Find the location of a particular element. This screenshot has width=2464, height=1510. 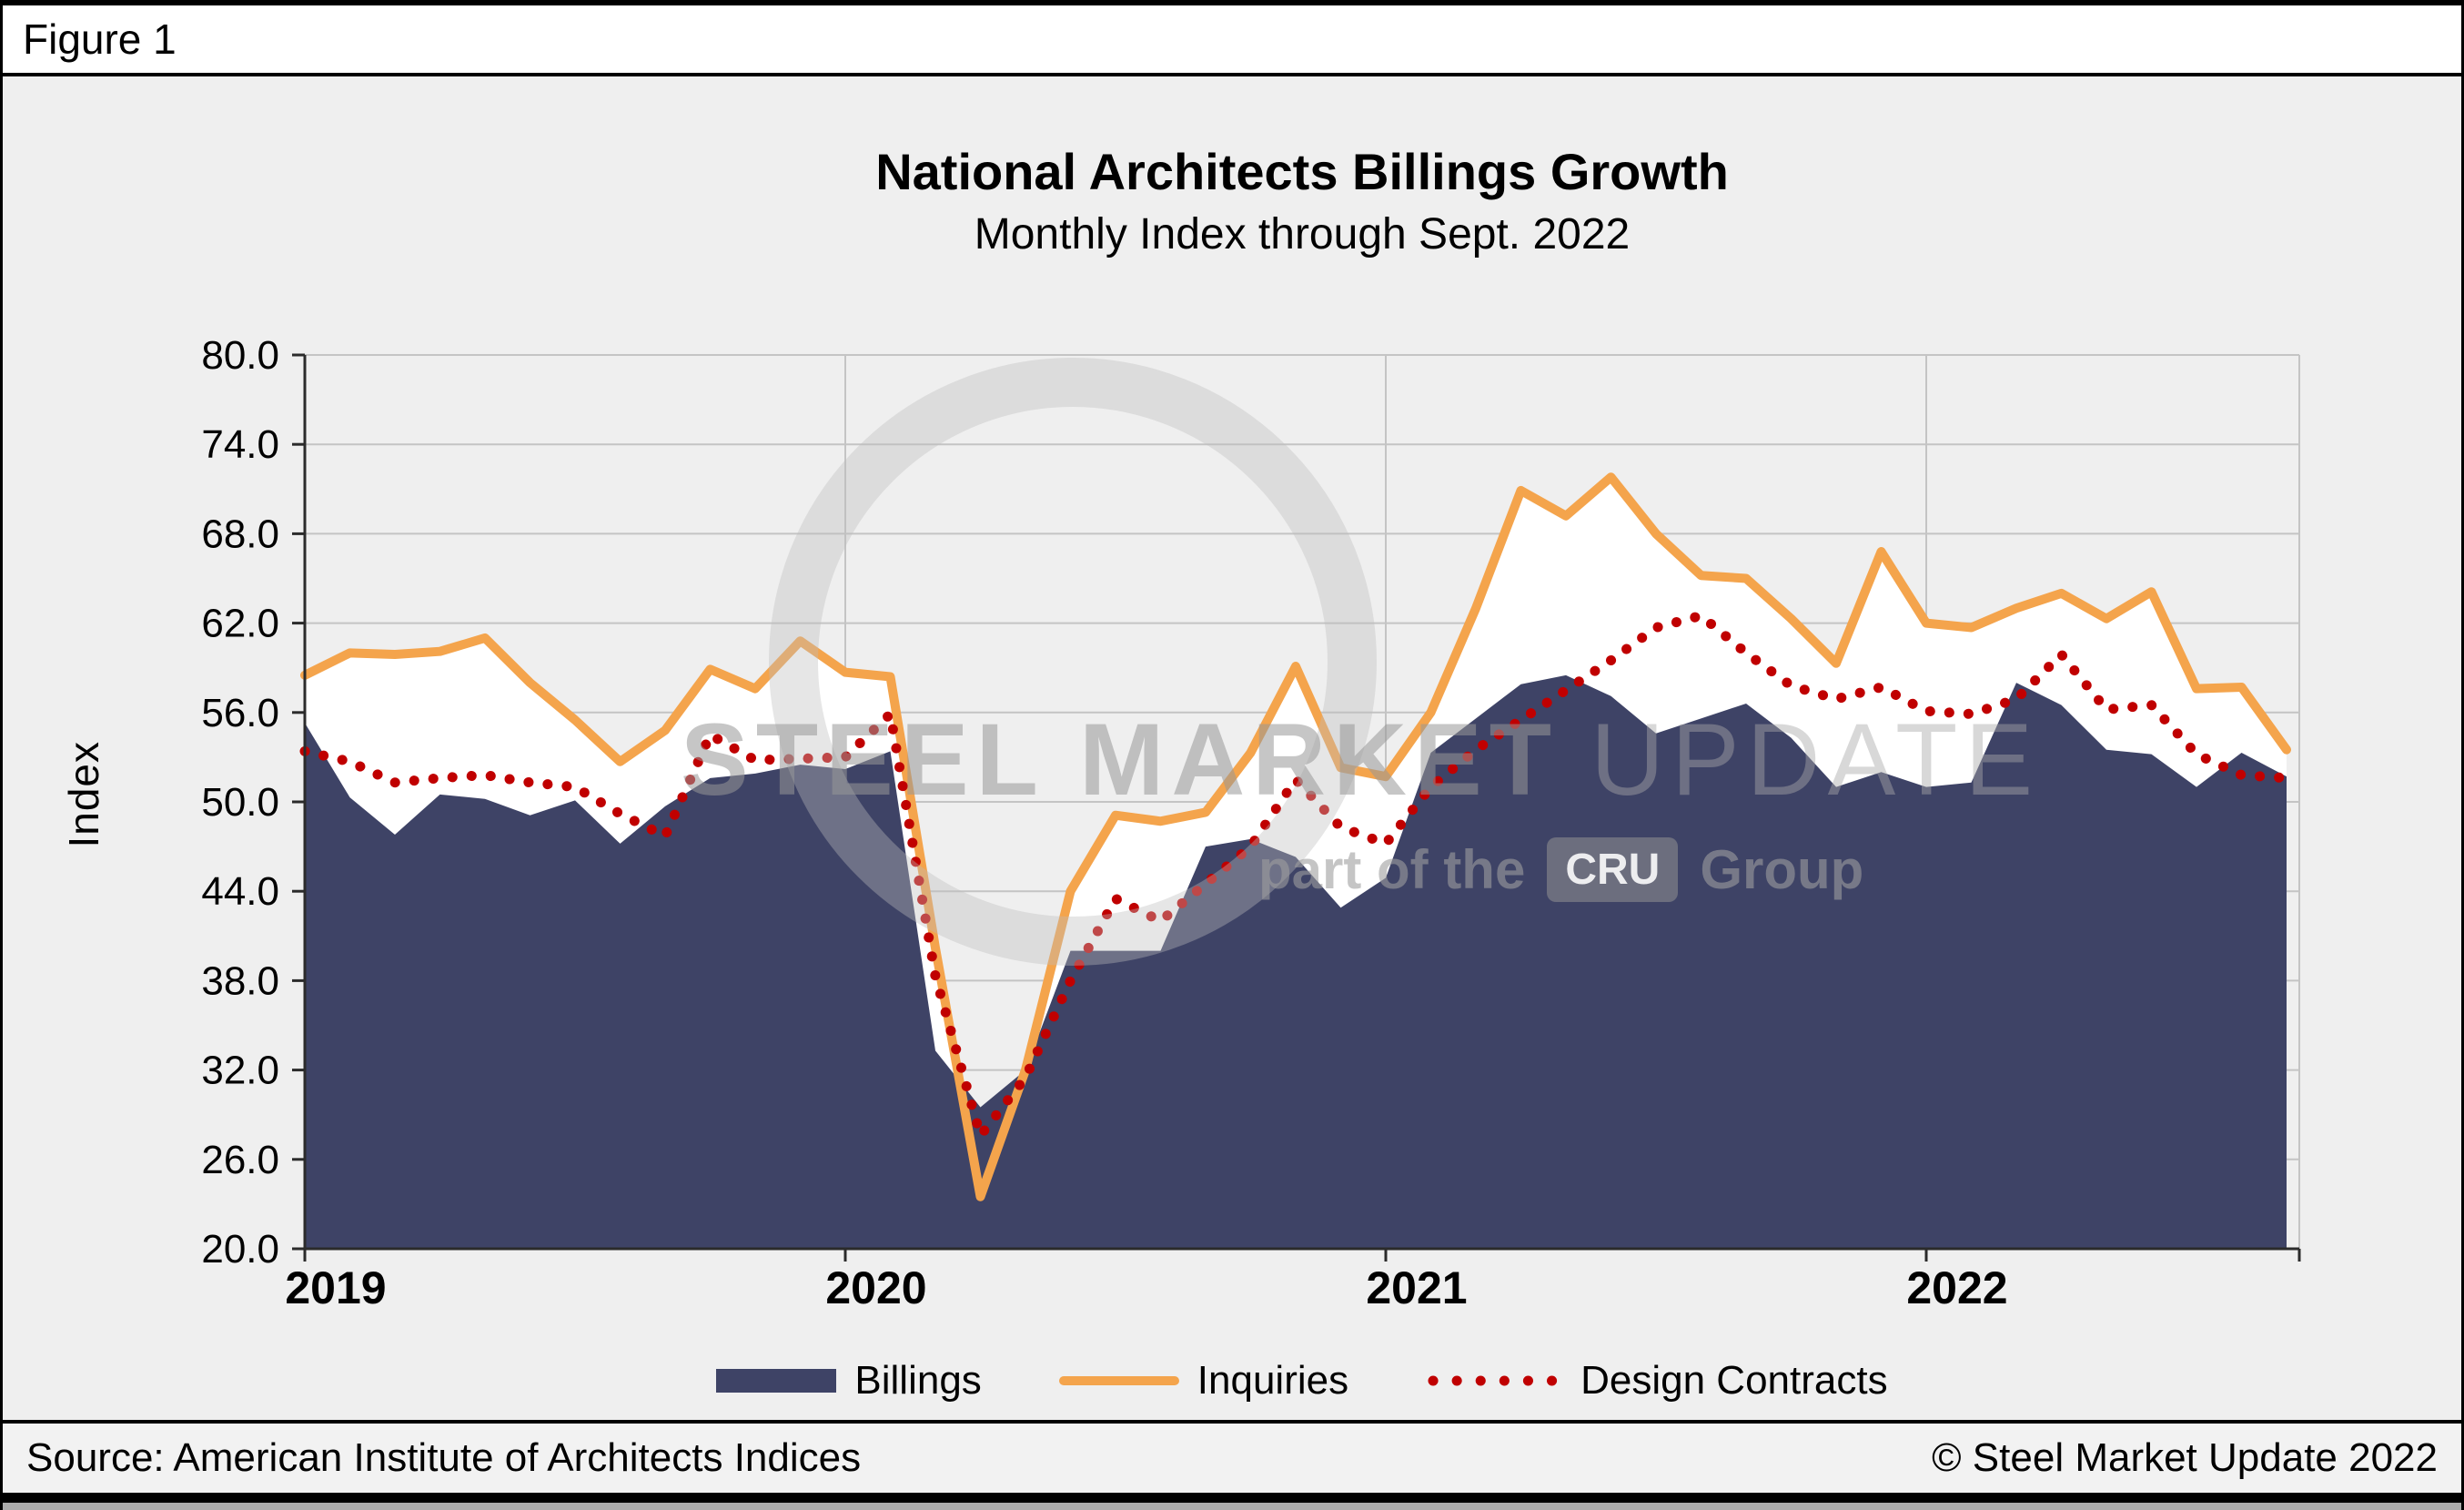

legend-label-billings: Billings is located at coordinates (918, 1380).